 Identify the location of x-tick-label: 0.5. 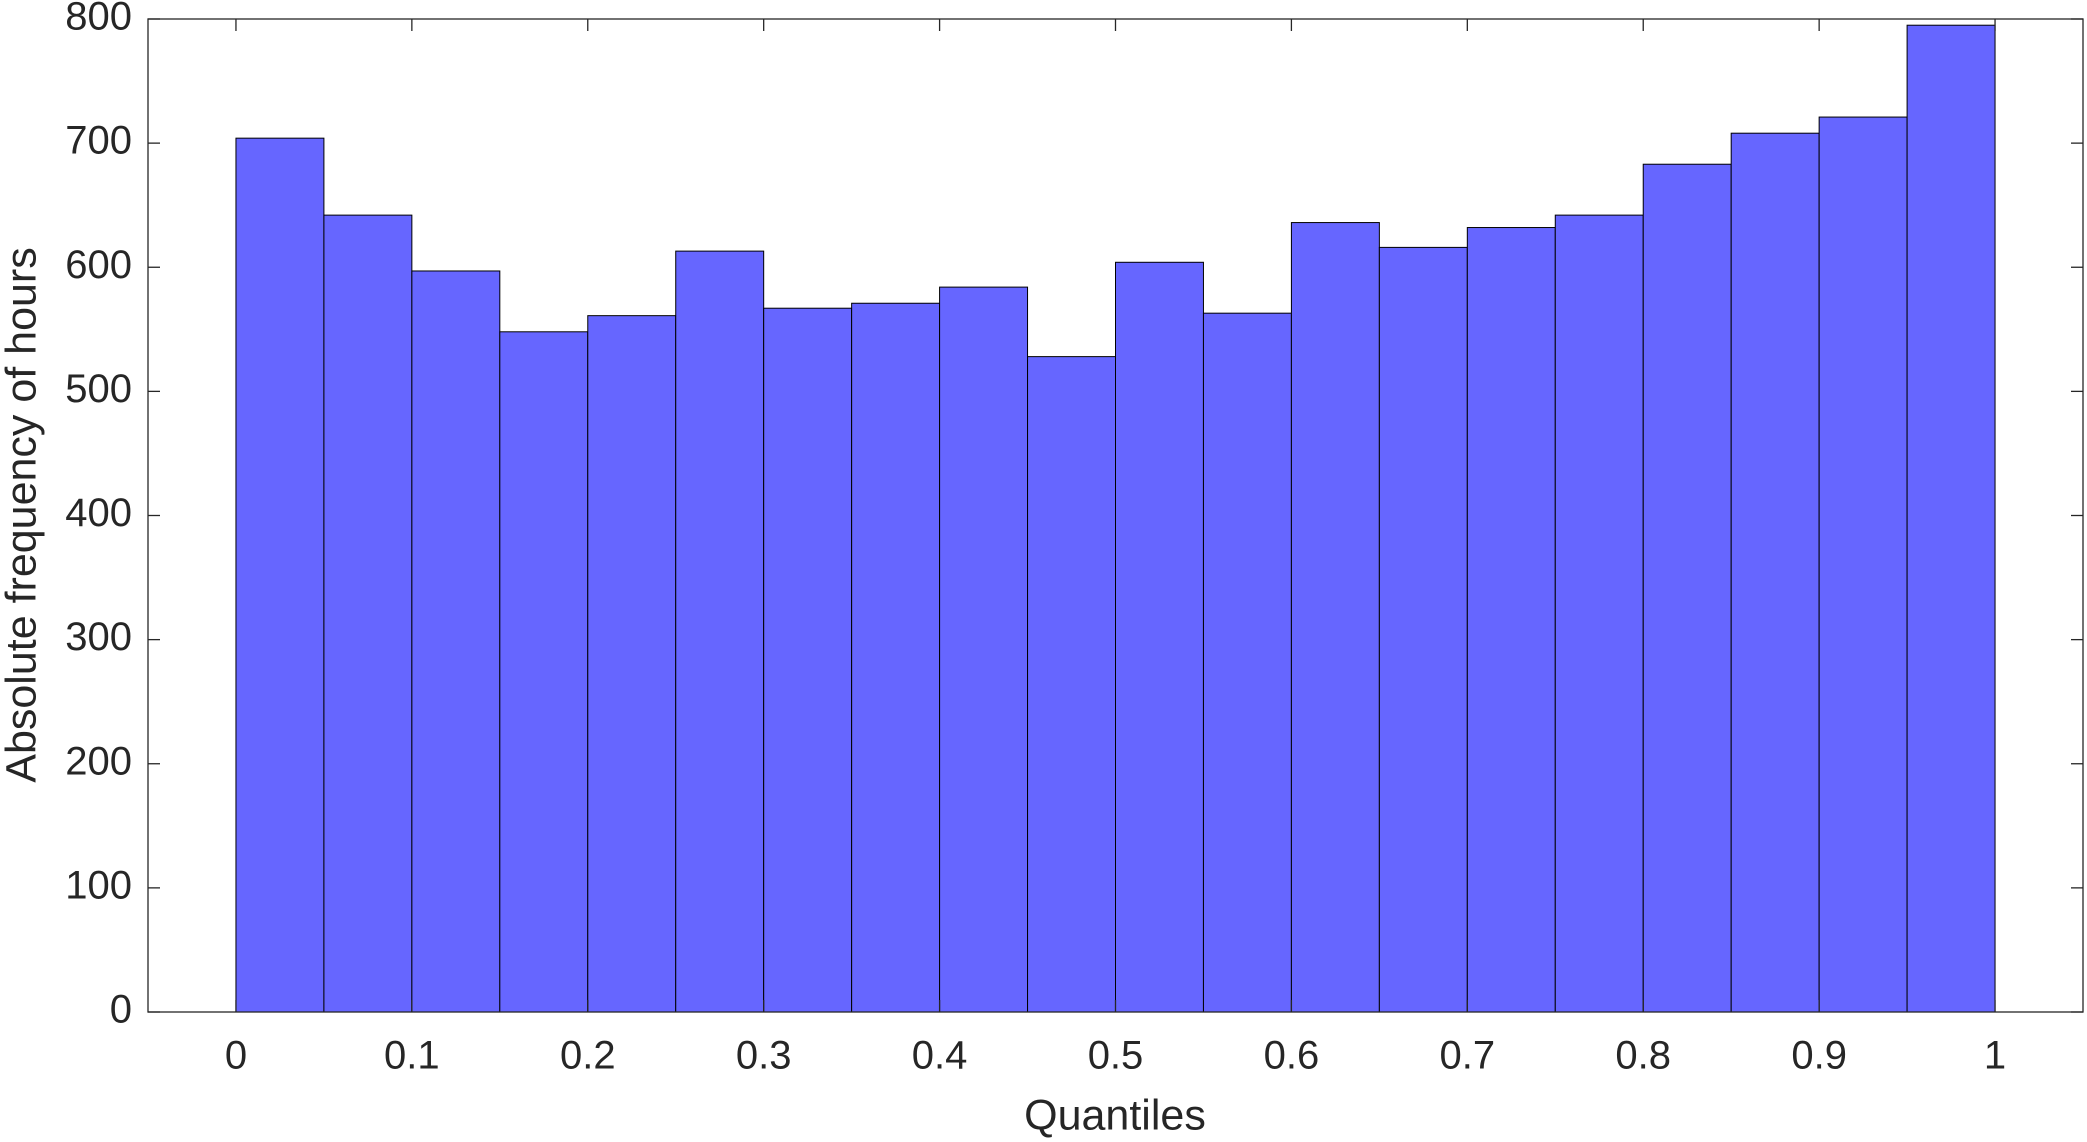
(1116, 1056).